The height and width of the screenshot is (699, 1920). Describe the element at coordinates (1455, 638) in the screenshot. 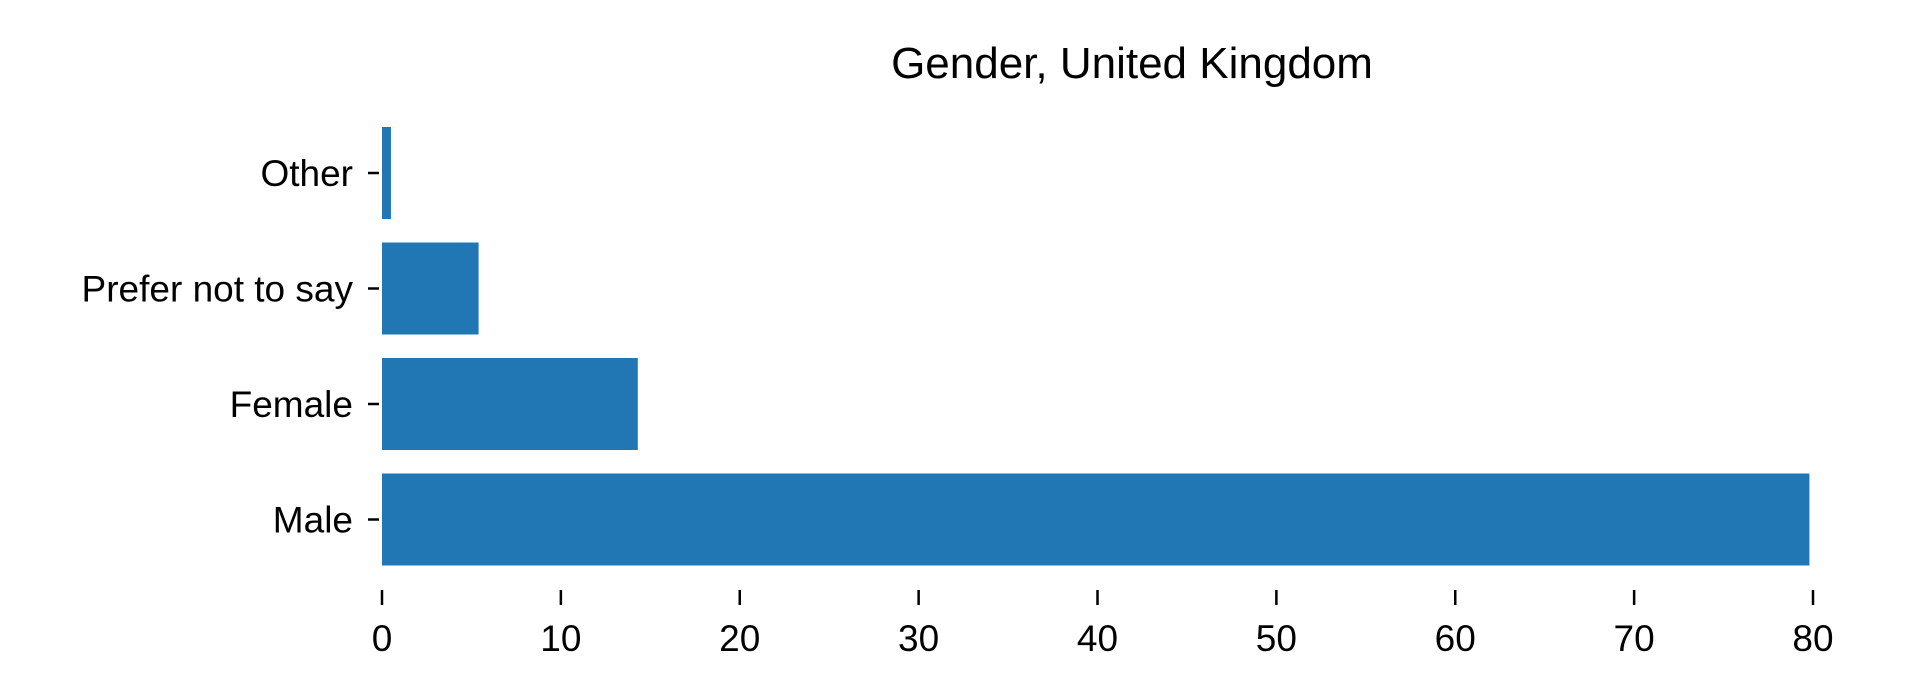

I see `x-tick-label: 60` at that location.